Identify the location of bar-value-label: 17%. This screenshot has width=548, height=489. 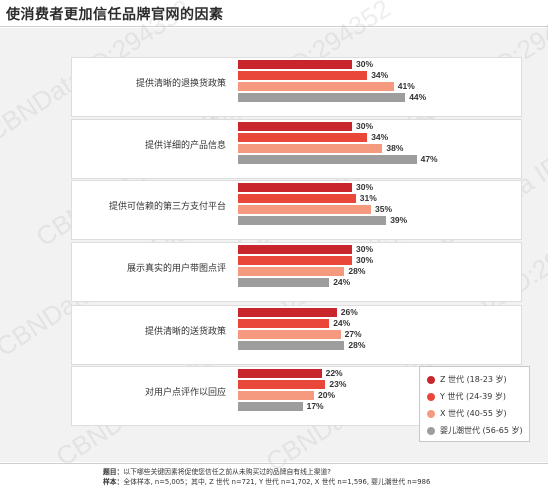
(315, 406).